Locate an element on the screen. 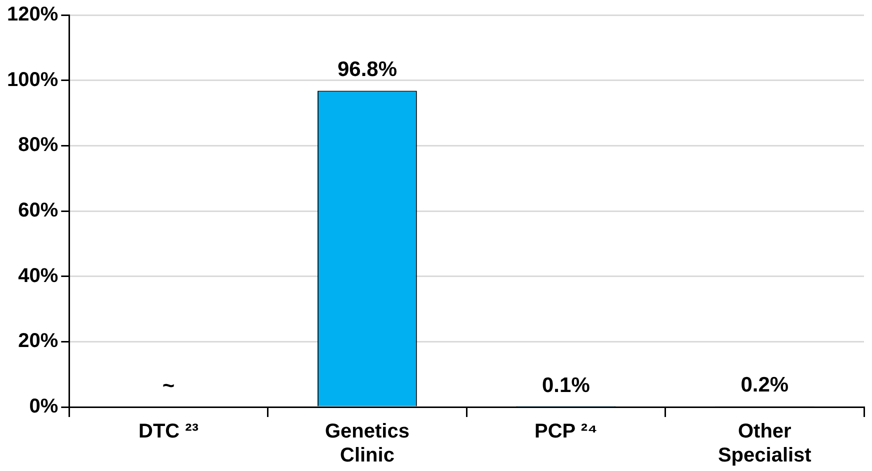 Image resolution: width=872 pixels, height=471 pixels. y-tick-label: 40% is located at coordinates (38, 275).